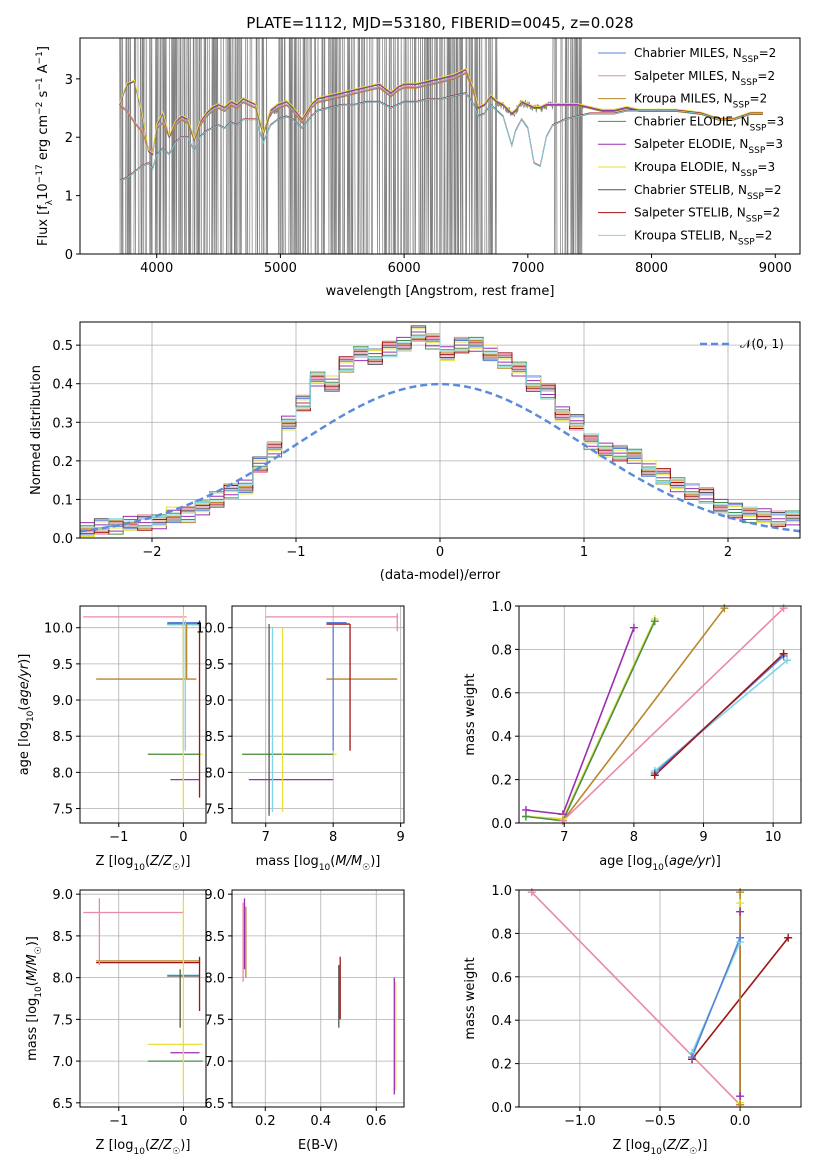  I want to click on y-tick-label: 0.8, so click(501, 650).